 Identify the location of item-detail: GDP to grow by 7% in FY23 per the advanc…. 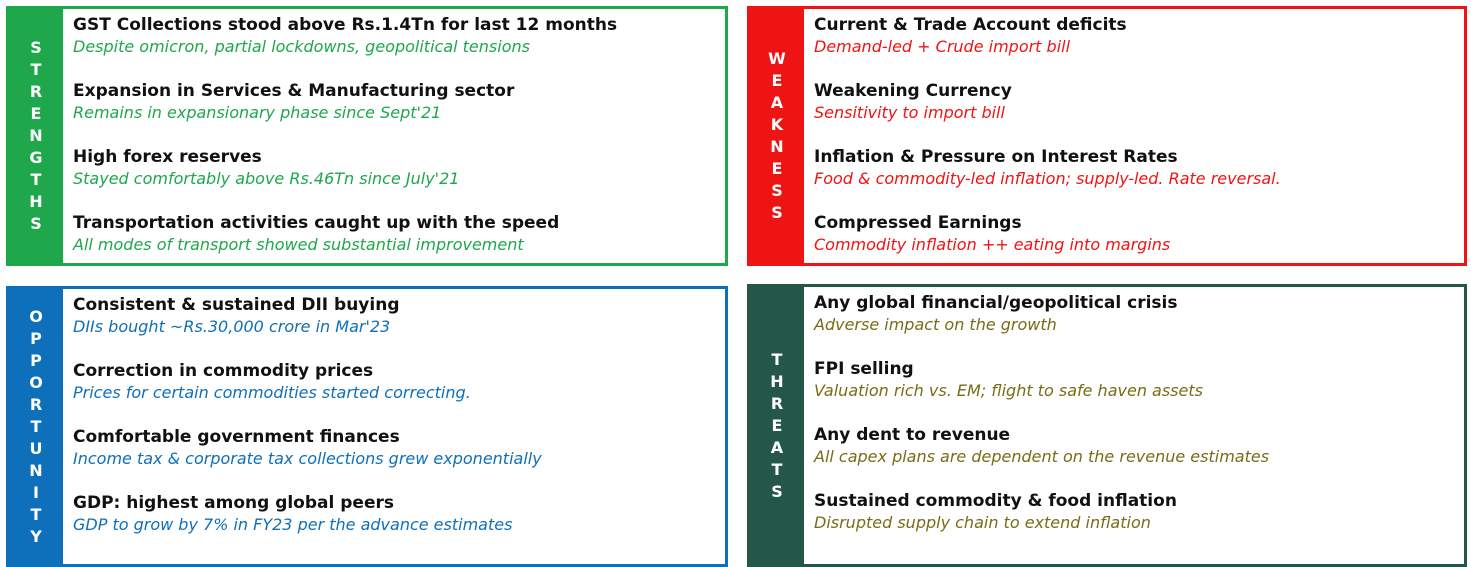
(293, 524).